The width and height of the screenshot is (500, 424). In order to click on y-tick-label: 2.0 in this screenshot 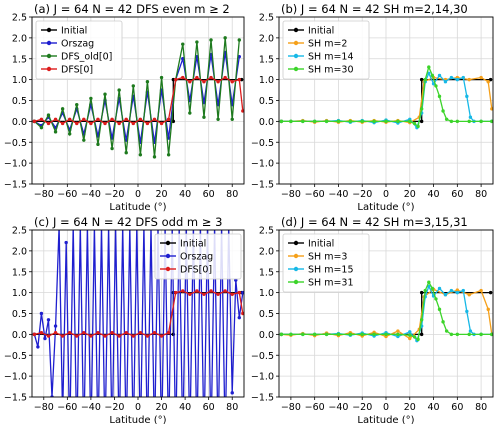, I will do `click(266, 251)`.